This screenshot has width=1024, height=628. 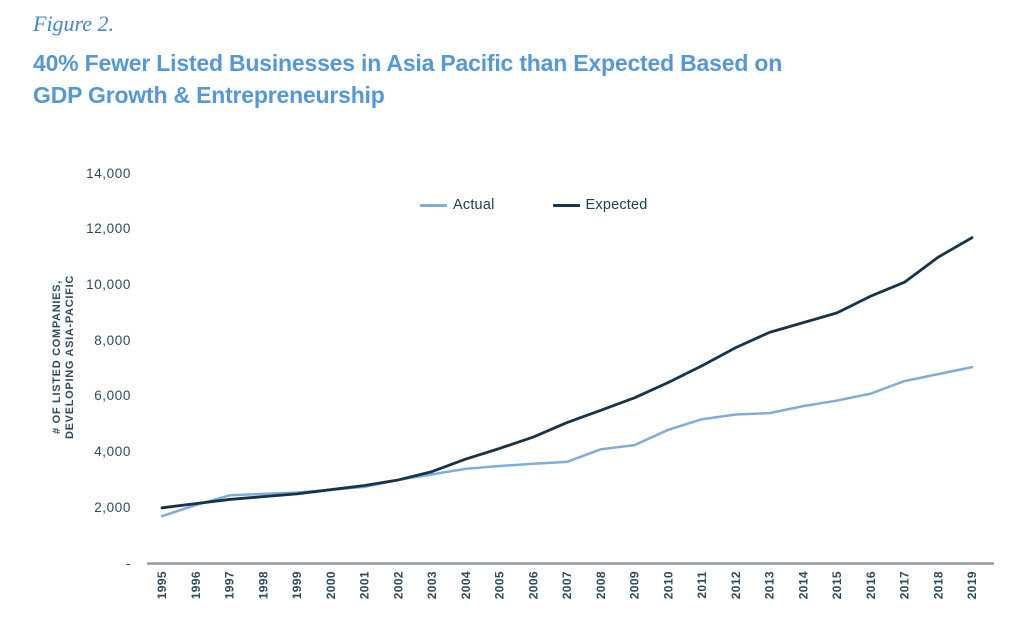 What do you see at coordinates (500, 585) in the screenshot?
I see `x-tick-label: 2005` at bounding box center [500, 585].